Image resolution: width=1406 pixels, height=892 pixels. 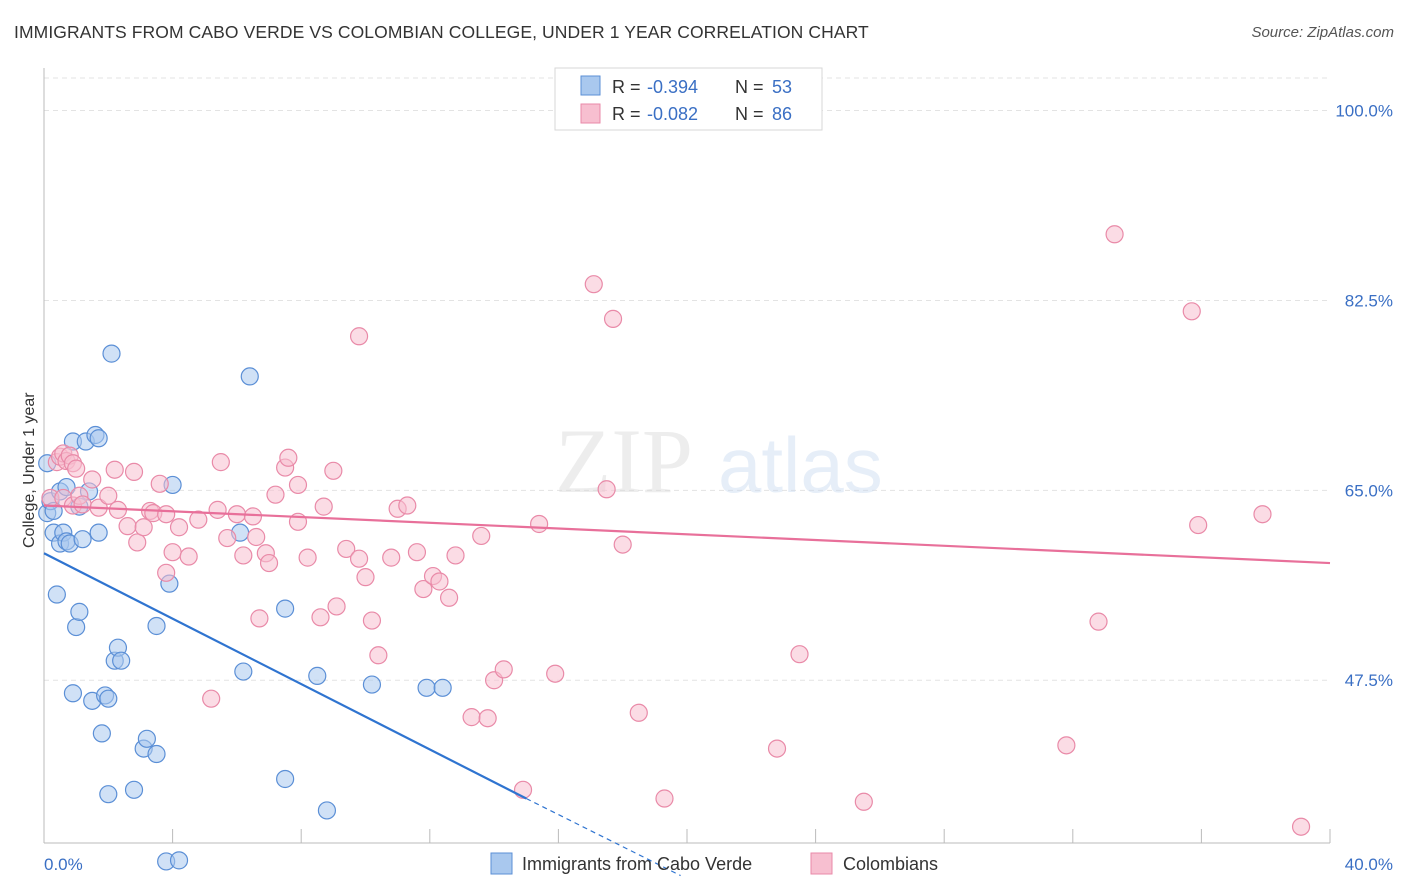 What do you see at coordinates (1369, 300) in the screenshot?
I see `y-tick-label: 82.5%` at bounding box center [1369, 300].